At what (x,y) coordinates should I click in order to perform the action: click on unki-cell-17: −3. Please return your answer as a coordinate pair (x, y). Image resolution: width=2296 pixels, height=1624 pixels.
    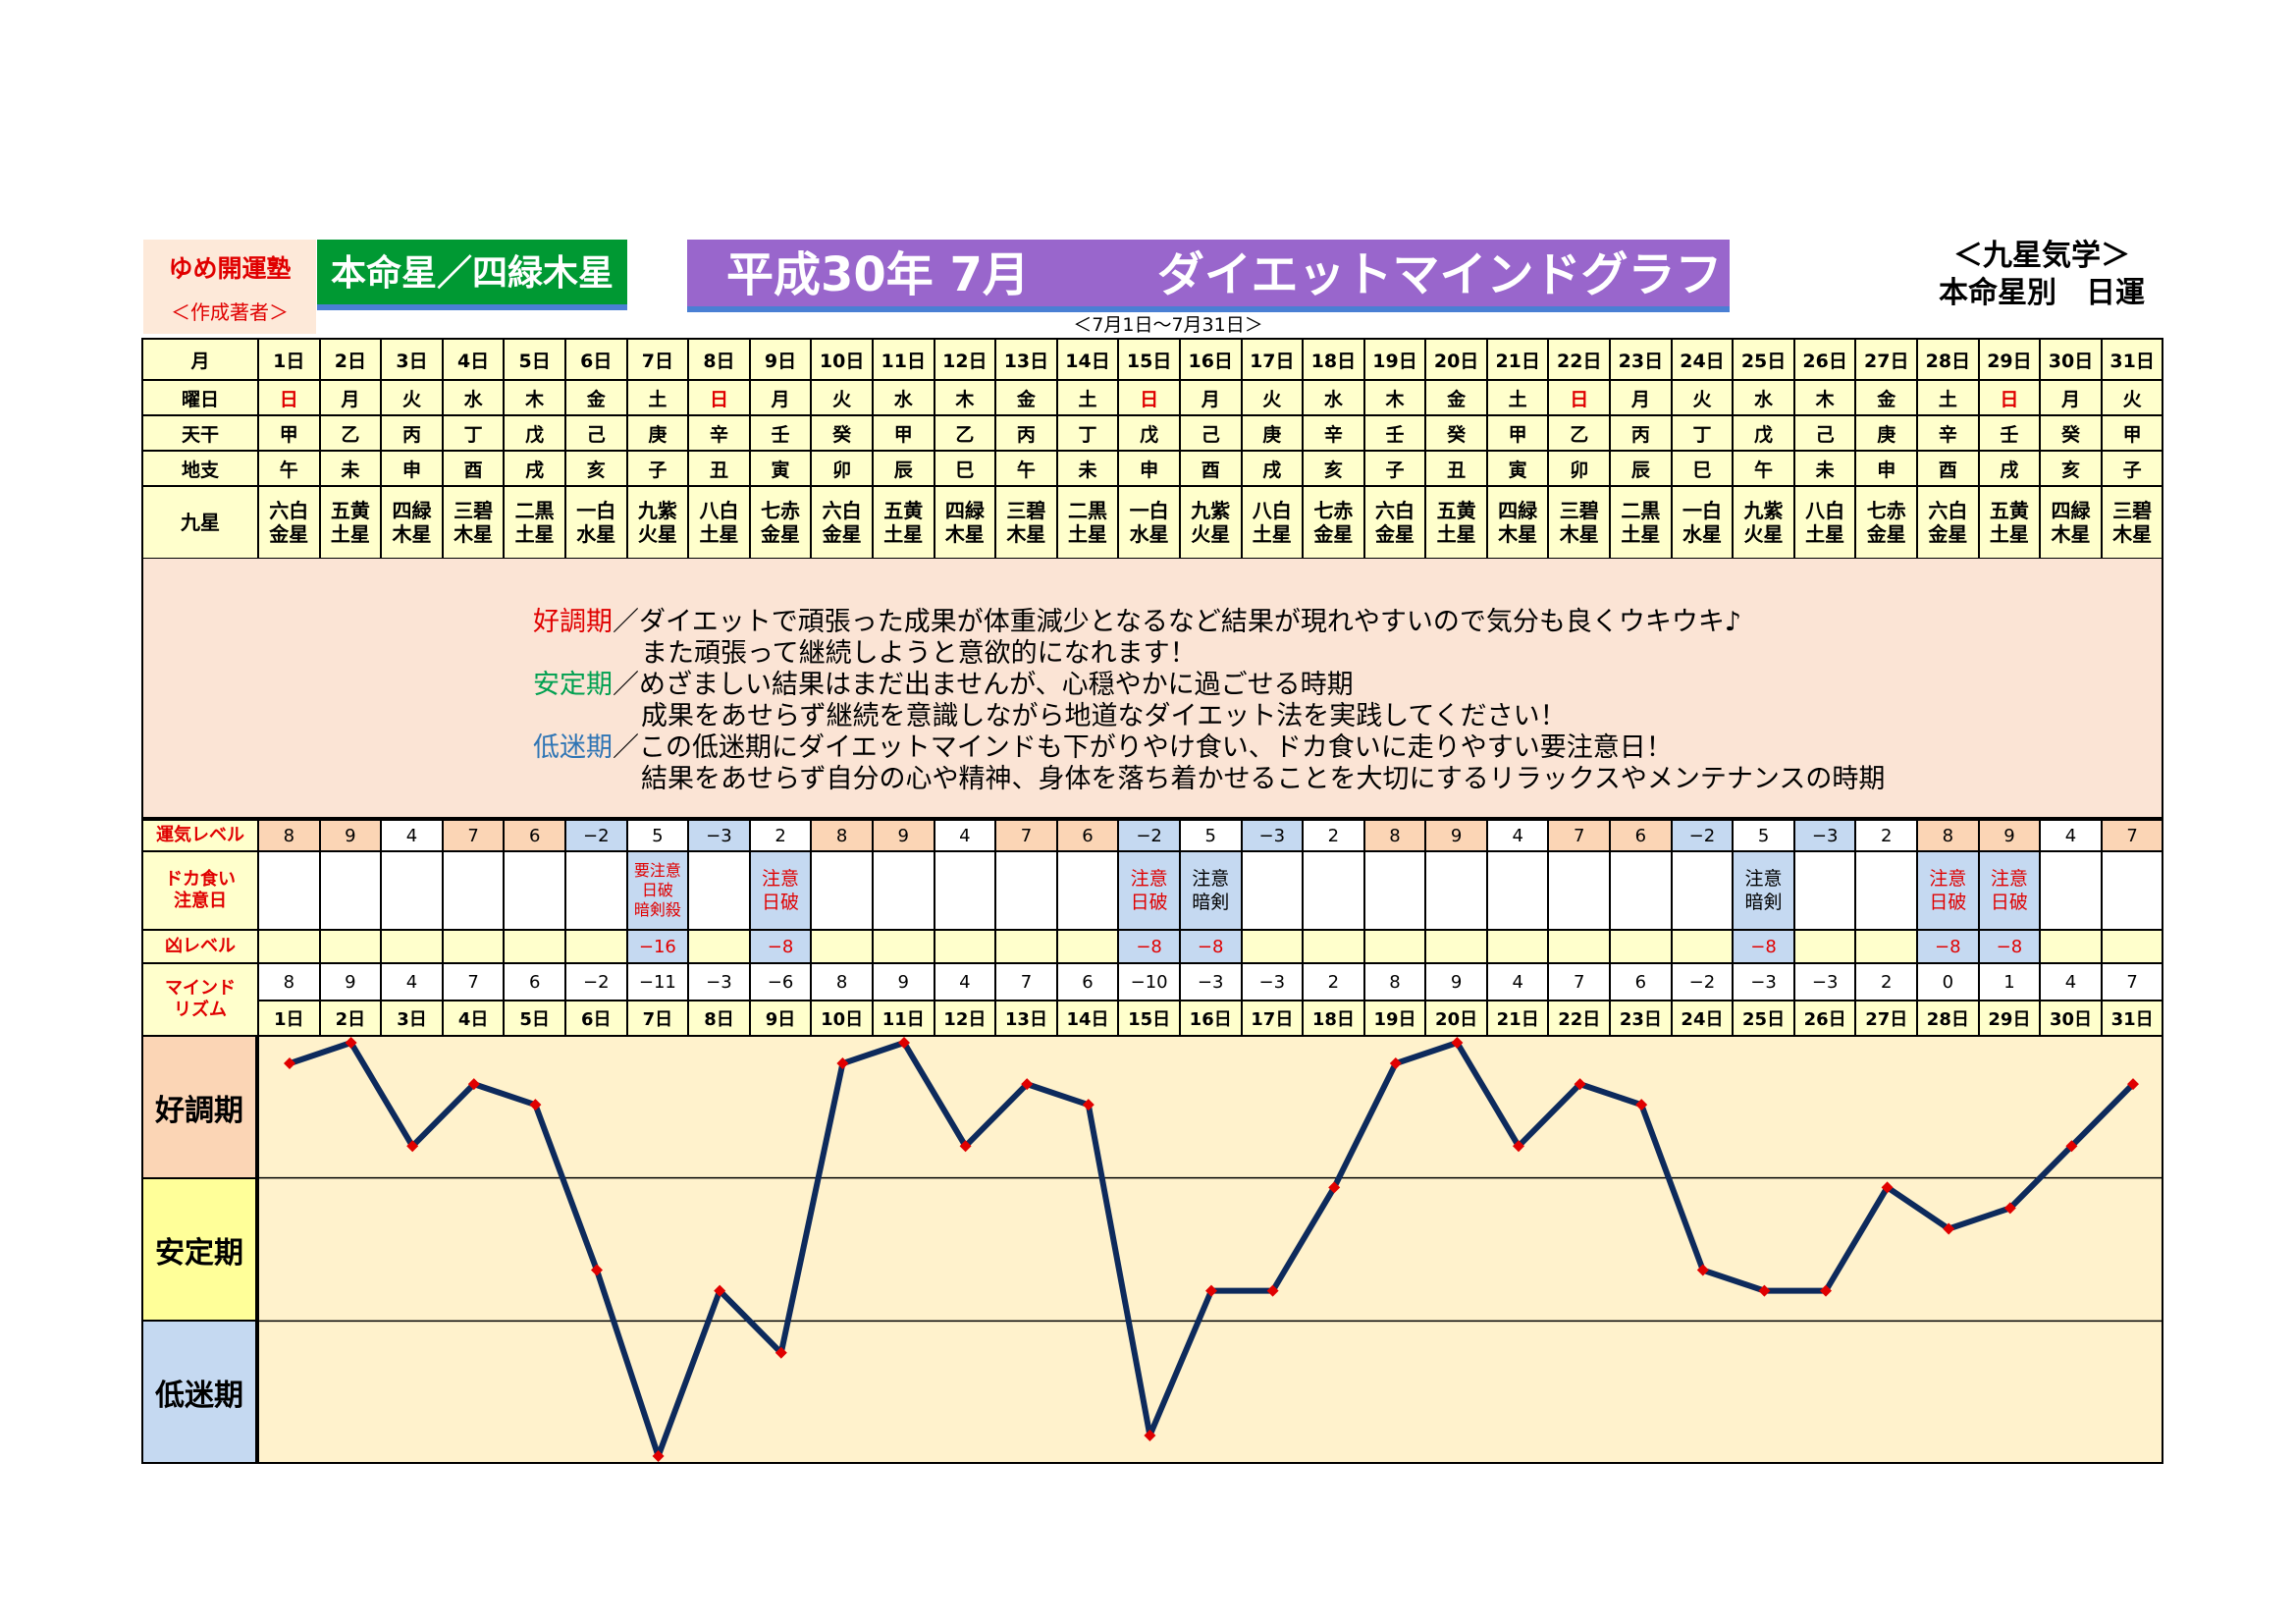
    Looking at the image, I should click on (1272, 835).